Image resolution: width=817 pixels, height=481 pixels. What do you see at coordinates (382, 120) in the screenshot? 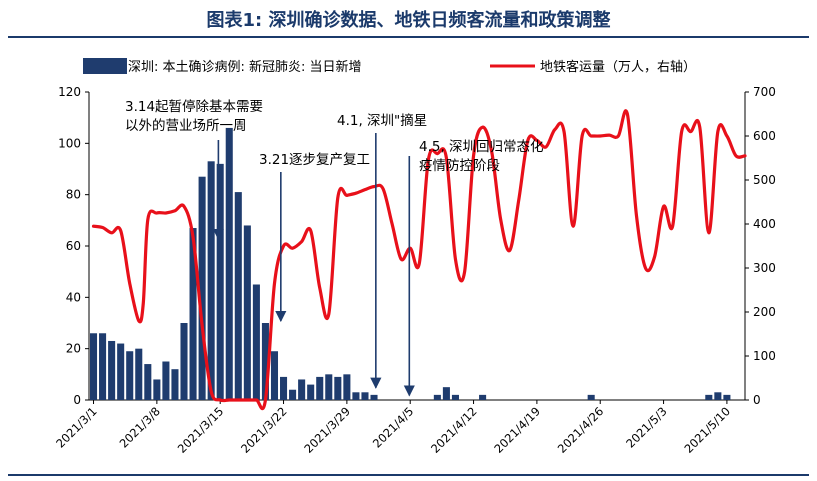
I see `annotation-text: 4.1, 深圳"摘星` at bounding box center [382, 120].